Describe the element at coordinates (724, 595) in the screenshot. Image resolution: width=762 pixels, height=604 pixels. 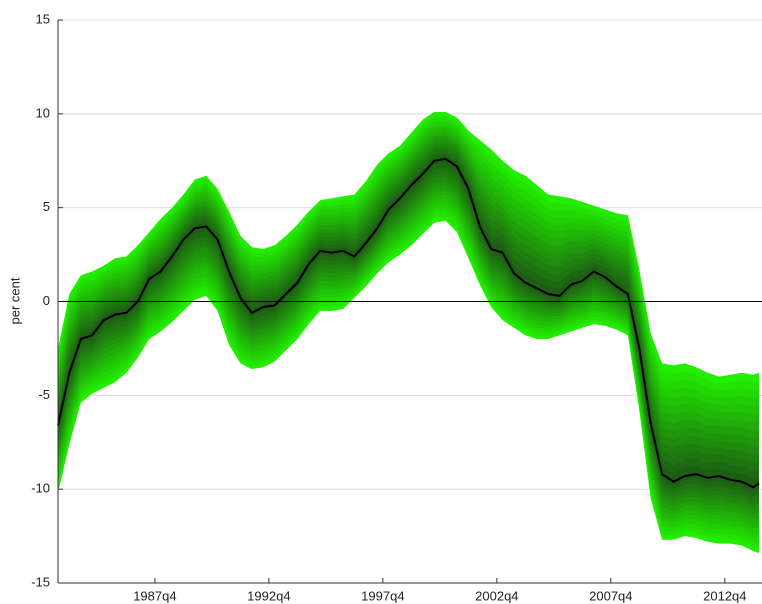
I see `x-tick-label: 2012q4` at that location.